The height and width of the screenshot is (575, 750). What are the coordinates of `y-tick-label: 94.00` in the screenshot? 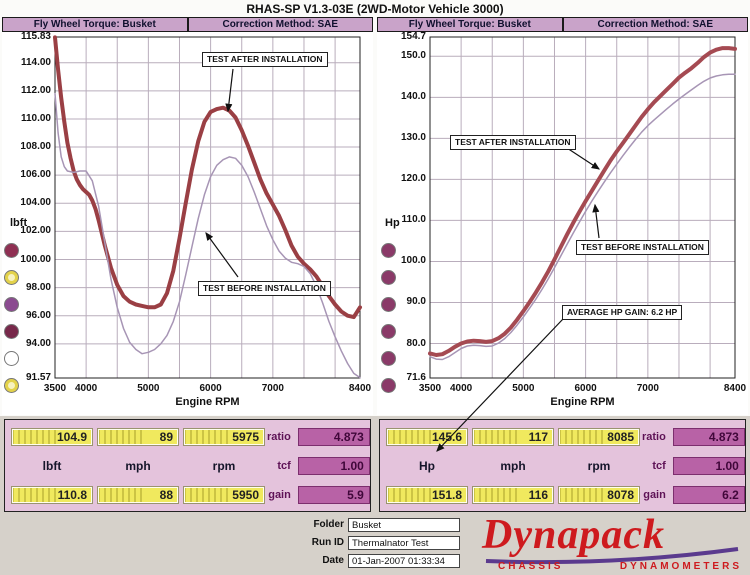 It's located at (38, 343).